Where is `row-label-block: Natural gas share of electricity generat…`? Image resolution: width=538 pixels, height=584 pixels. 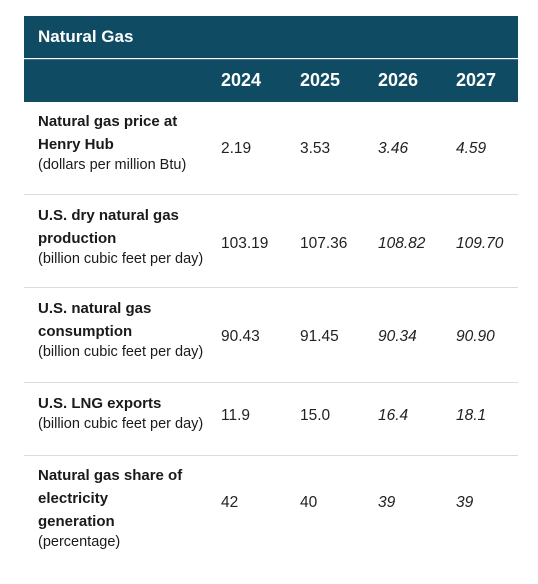
row-label-block: Natural gas share of electricity generat… is located at coordinates (113, 507).